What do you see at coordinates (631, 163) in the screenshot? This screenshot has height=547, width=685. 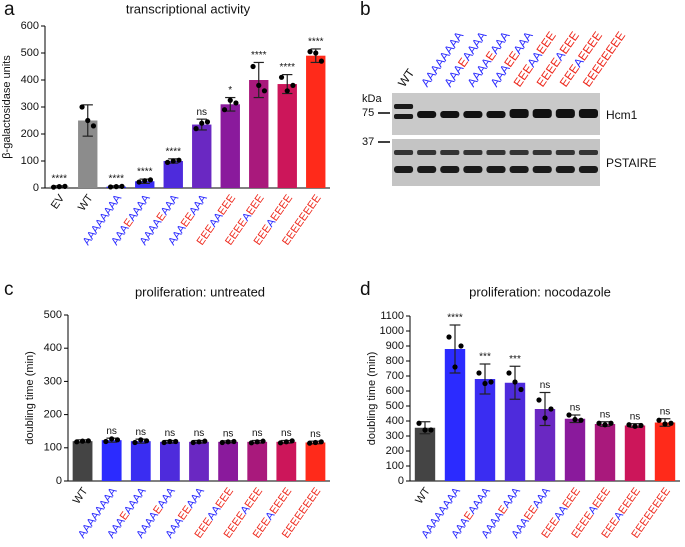 I see `band-label: PSTAIRE` at bounding box center [631, 163].